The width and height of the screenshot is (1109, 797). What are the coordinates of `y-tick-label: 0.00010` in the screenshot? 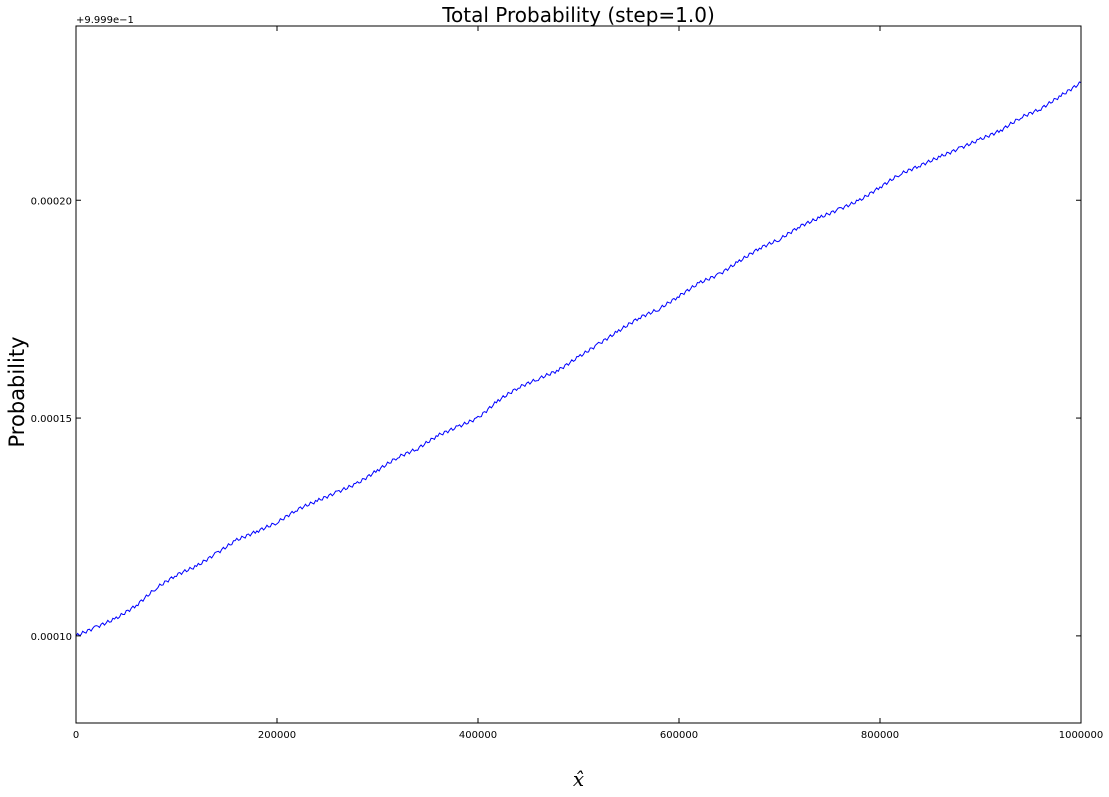 It's located at (51, 637).